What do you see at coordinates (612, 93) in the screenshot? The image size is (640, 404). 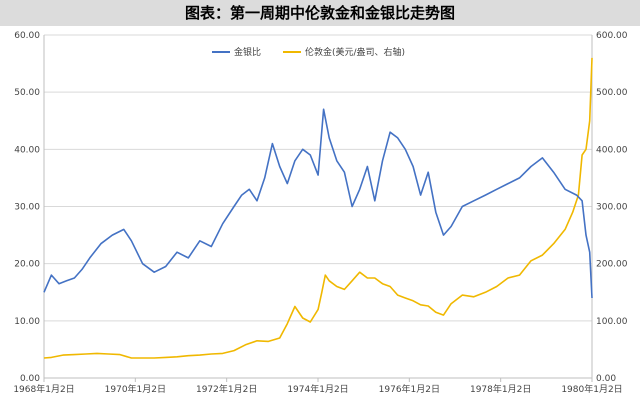 I see `y-right-tick-label: 500.00` at bounding box center [612, 93].